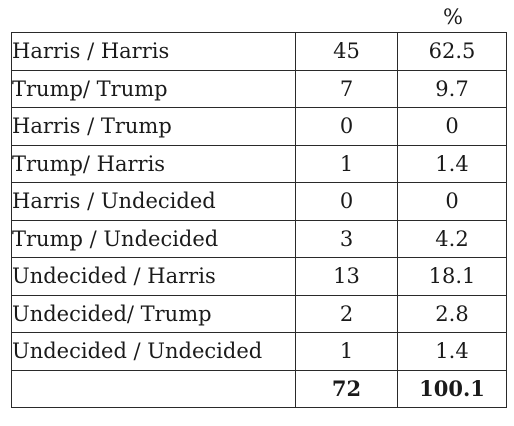 The image size is (514, 426). I want to click on total-row: 72 100.1, so click(259, 388).